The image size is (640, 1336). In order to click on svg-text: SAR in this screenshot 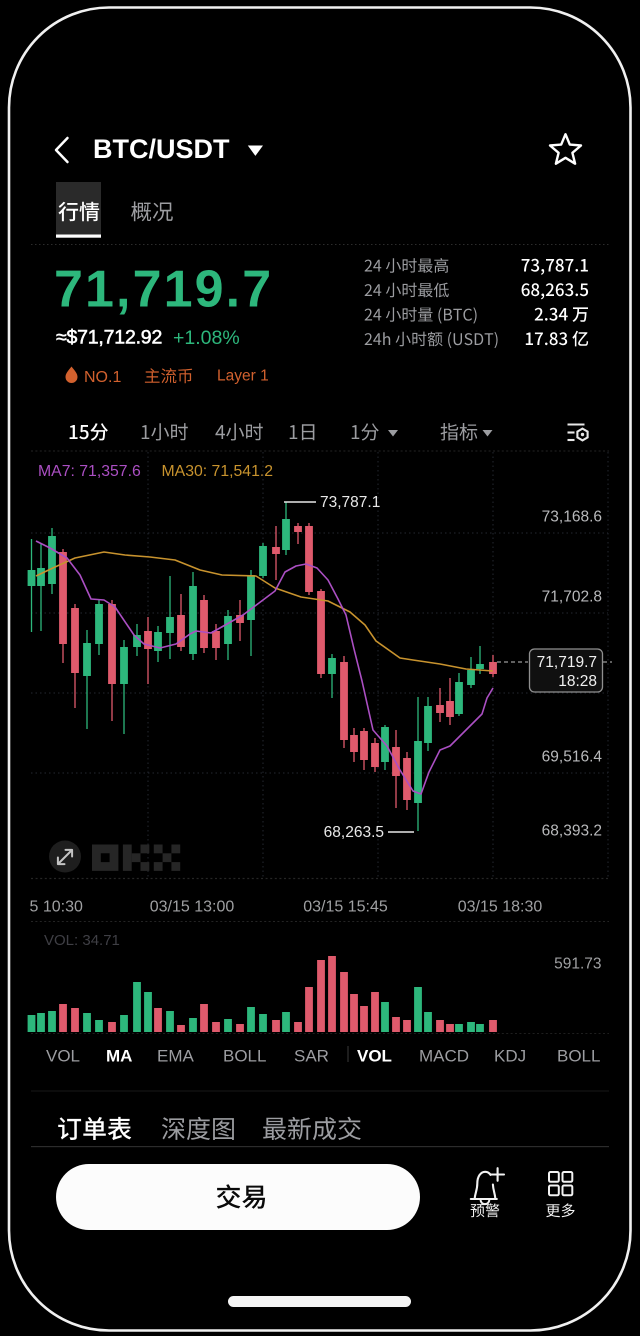, I will do `click(311, 1056)`.